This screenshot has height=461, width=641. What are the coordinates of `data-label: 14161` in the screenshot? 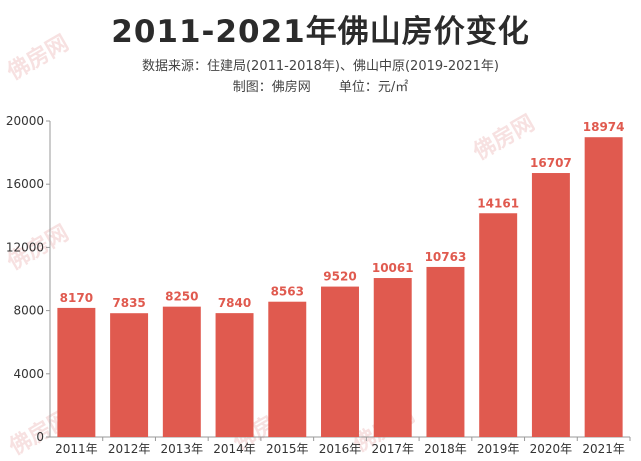 It's located at (498, 203).